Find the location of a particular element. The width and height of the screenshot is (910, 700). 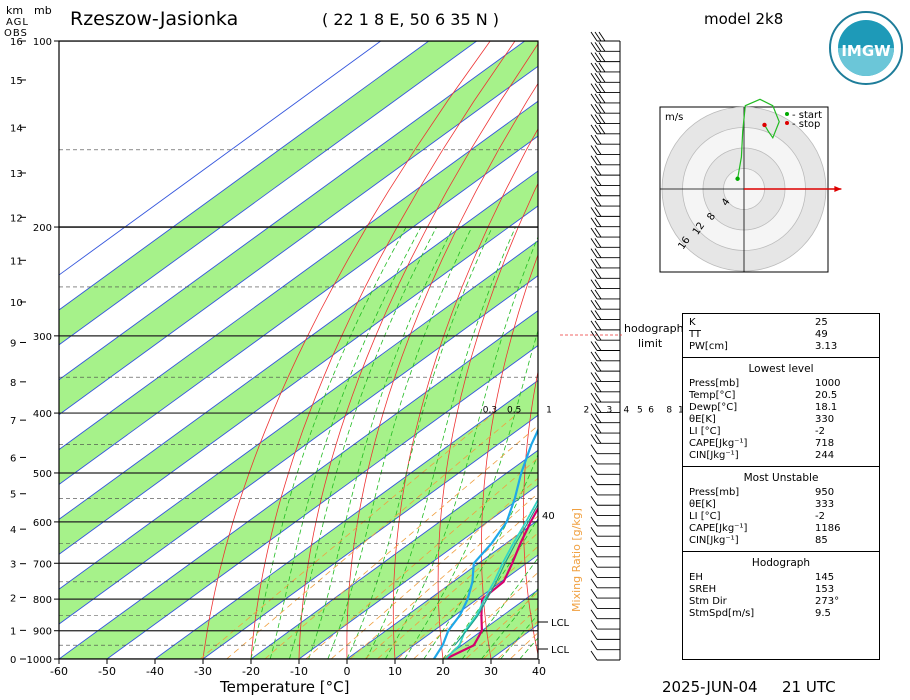

mixing-ratio-label: 0.3 is located at coordinates (490, 410).